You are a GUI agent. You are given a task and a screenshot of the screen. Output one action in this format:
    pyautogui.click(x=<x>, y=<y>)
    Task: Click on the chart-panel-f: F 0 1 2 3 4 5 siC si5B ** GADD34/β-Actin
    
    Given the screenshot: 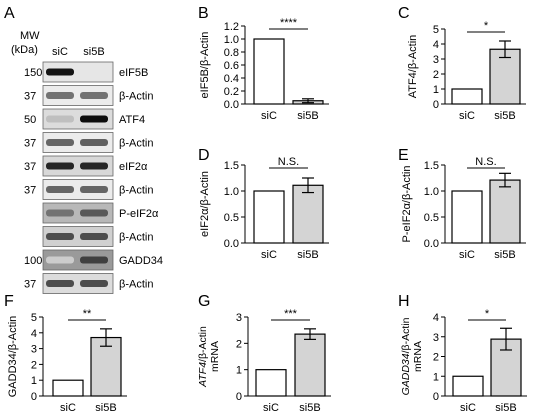 What is the action you would take?
    pyautogui.click(x=65, y=353)
    